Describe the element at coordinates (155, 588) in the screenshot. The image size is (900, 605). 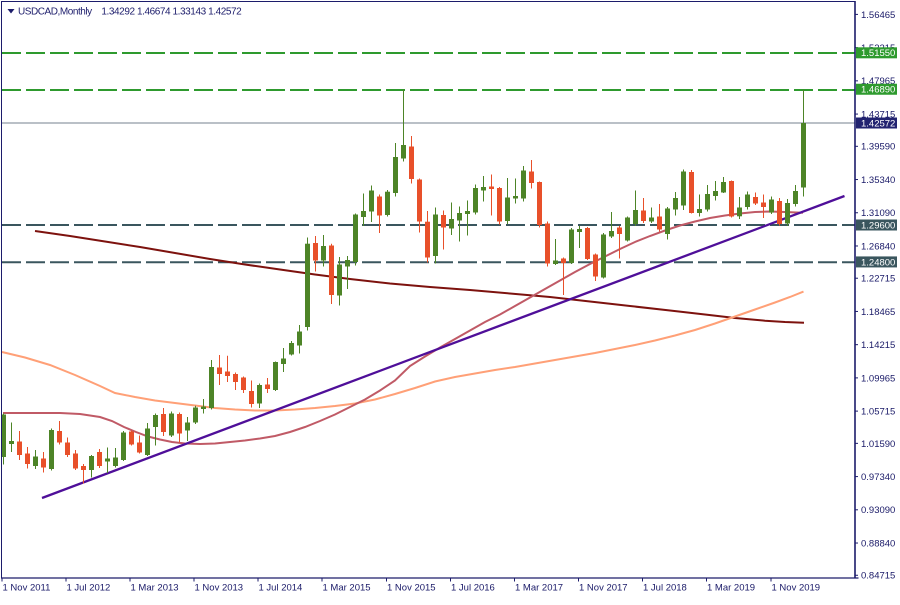
I see `svg-text: 1 Mar 2013` at that location.